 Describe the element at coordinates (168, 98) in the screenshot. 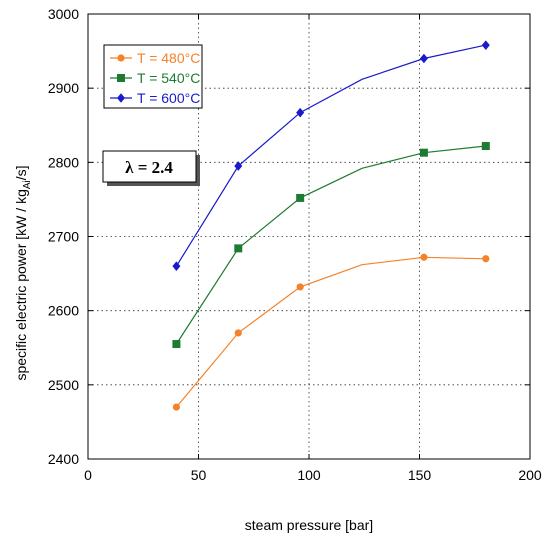

I see `legend-label: T = 600°C` at that location.